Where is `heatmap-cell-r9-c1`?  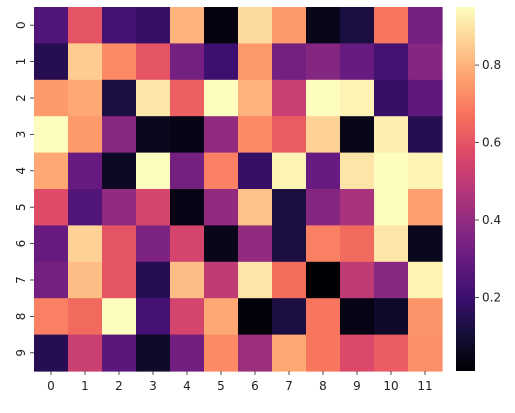
heatmap-cell-r9-c1 is located at coordinates (85, 353).